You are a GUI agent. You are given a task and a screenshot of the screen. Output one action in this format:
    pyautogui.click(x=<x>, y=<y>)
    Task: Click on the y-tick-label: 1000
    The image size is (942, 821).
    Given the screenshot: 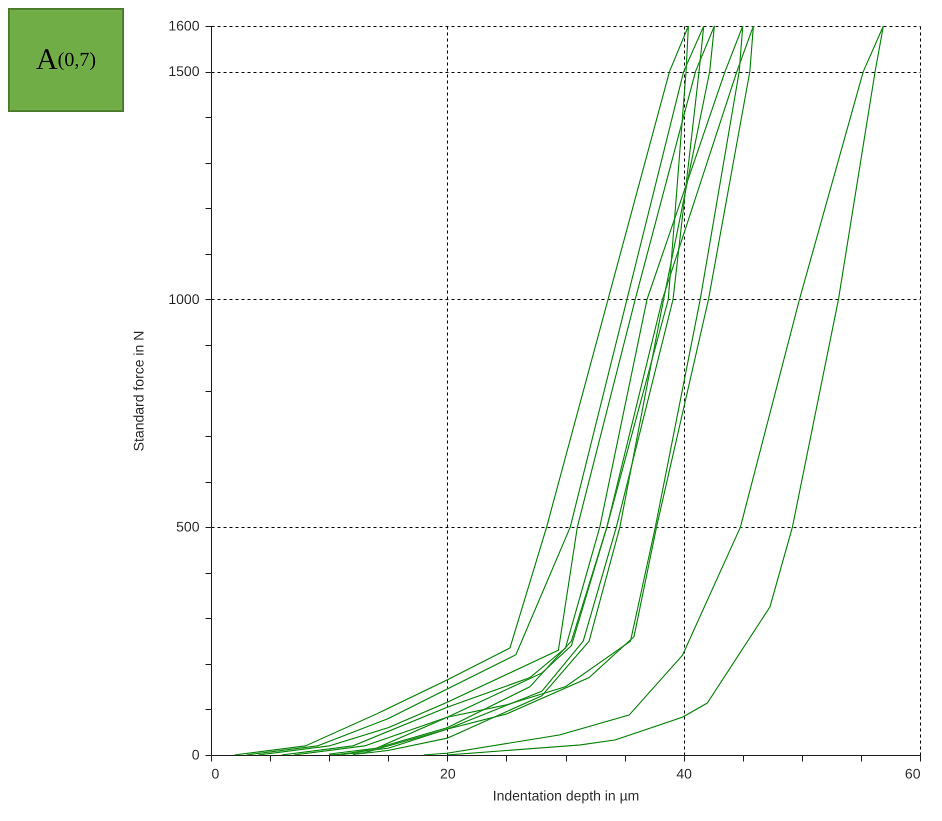 What is the action you would take?
    pyautogui.click(x=184, y=298)
    